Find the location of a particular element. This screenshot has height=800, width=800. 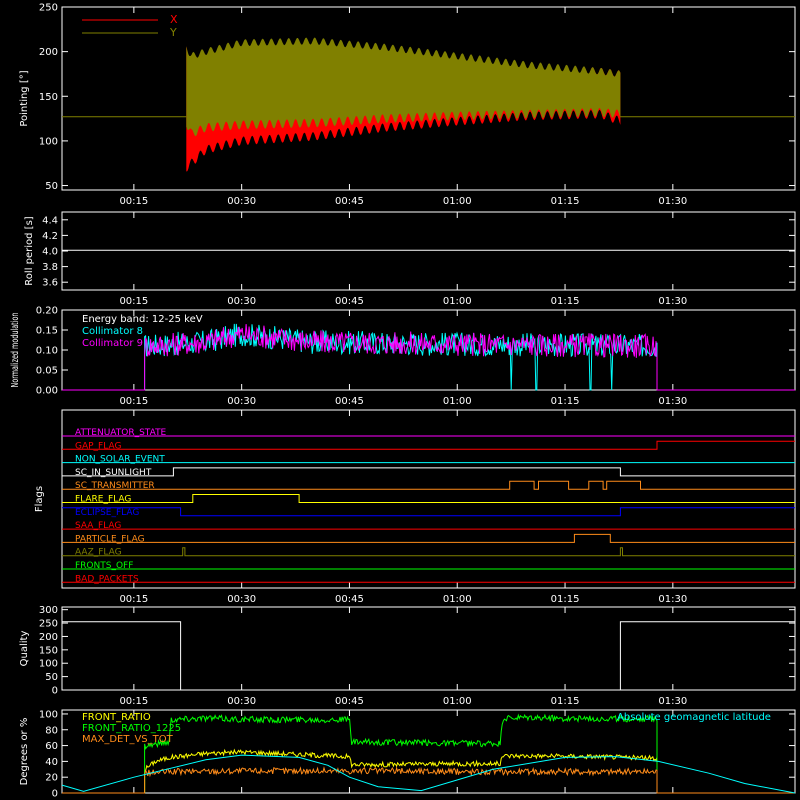

y-tick-label: 4.4 is located at coordinates (50, 220).